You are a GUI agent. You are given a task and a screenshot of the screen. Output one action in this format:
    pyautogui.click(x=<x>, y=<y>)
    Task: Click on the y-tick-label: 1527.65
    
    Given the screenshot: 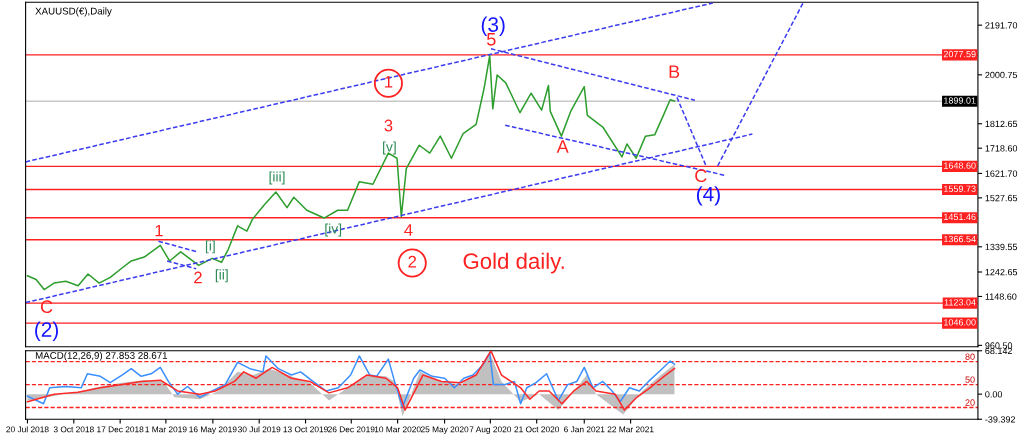 What is the action you would take?
    pyautogui.click(x=1001, y=198)
    